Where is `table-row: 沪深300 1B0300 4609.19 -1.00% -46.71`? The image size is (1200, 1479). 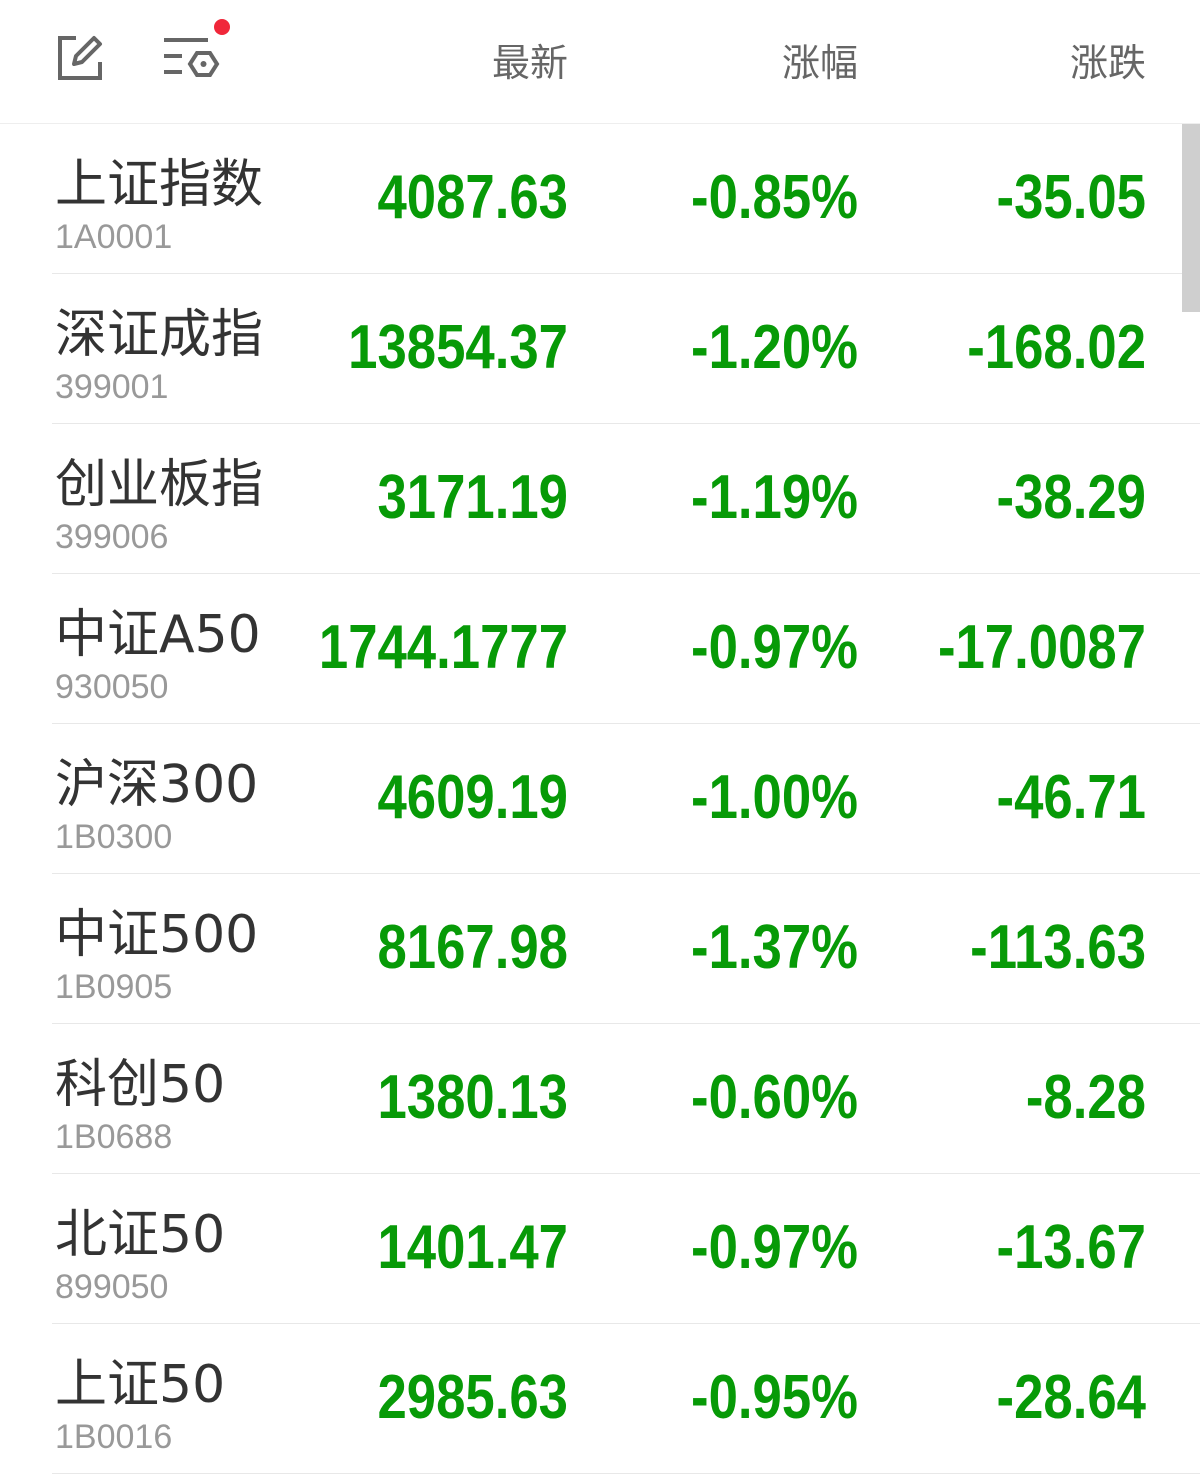
table-row: 沪深300 1B0300 4609.19 -1.00% -46.71 is located at coordinates (600, 799).